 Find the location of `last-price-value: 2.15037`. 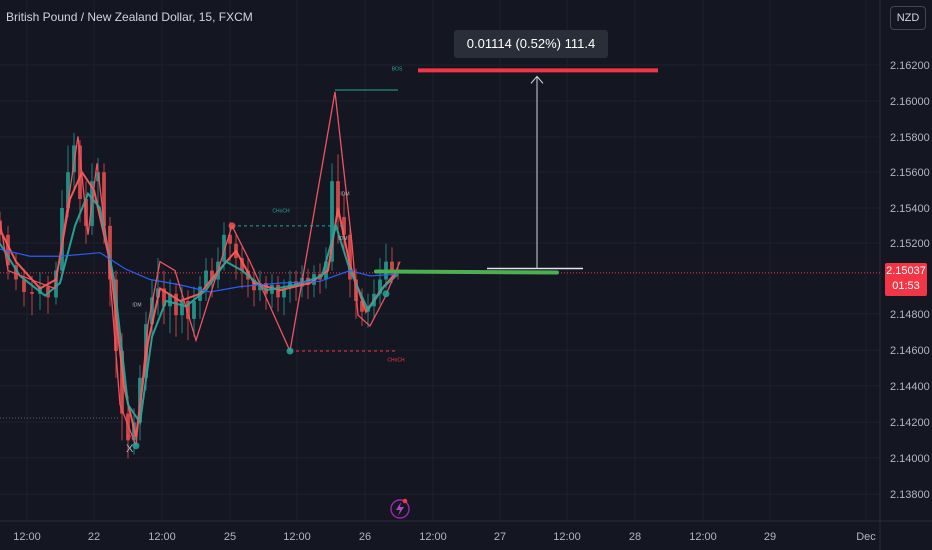

last-price-value: 2.15037 is located at coordinates (906, 271).